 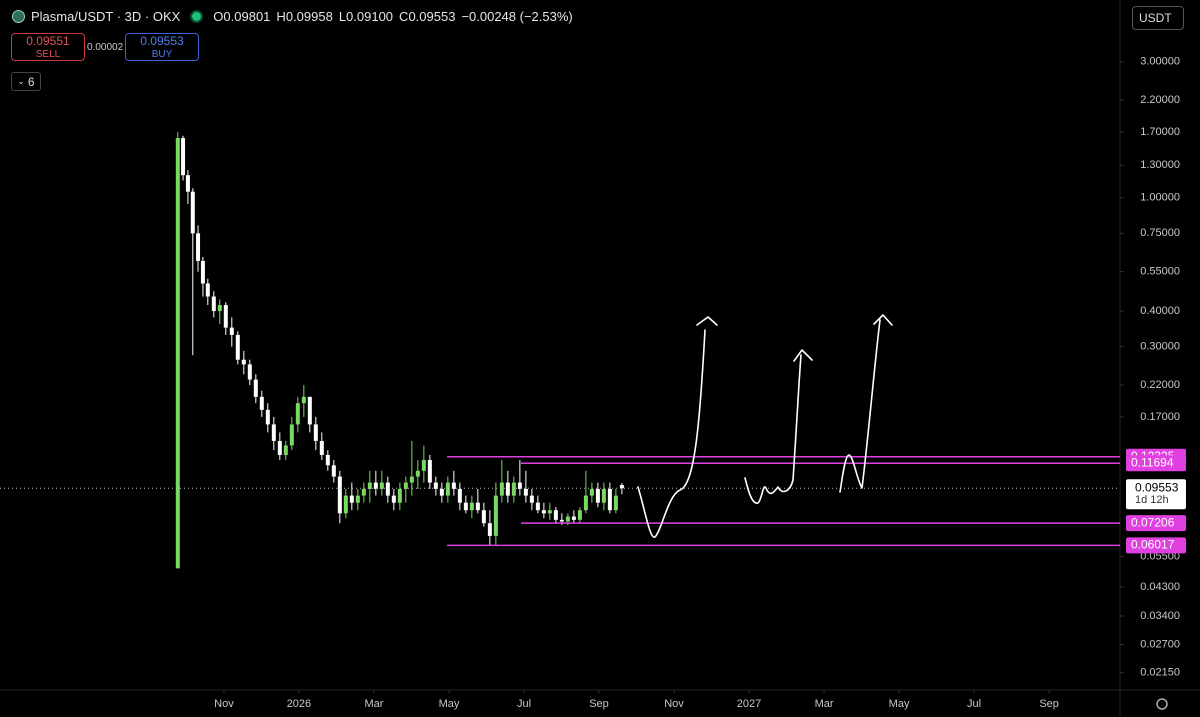 What do you see at coordinates (106, 16) in the screenshot?
I see `symbol: Plasma/USDT · 3D · OKX` at bounding box center [106, 16].